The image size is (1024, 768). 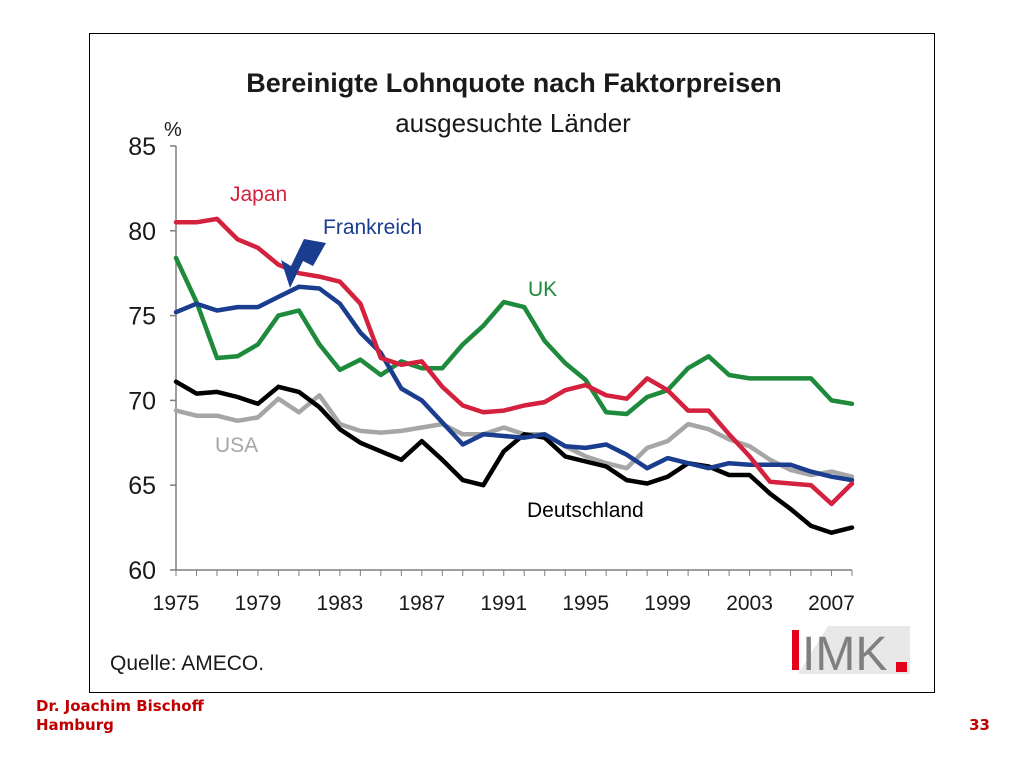 What do you see at coordinates (514, 457) in the screenshot?
I see `series-line-deutschland` at bounding box center [514, 457].